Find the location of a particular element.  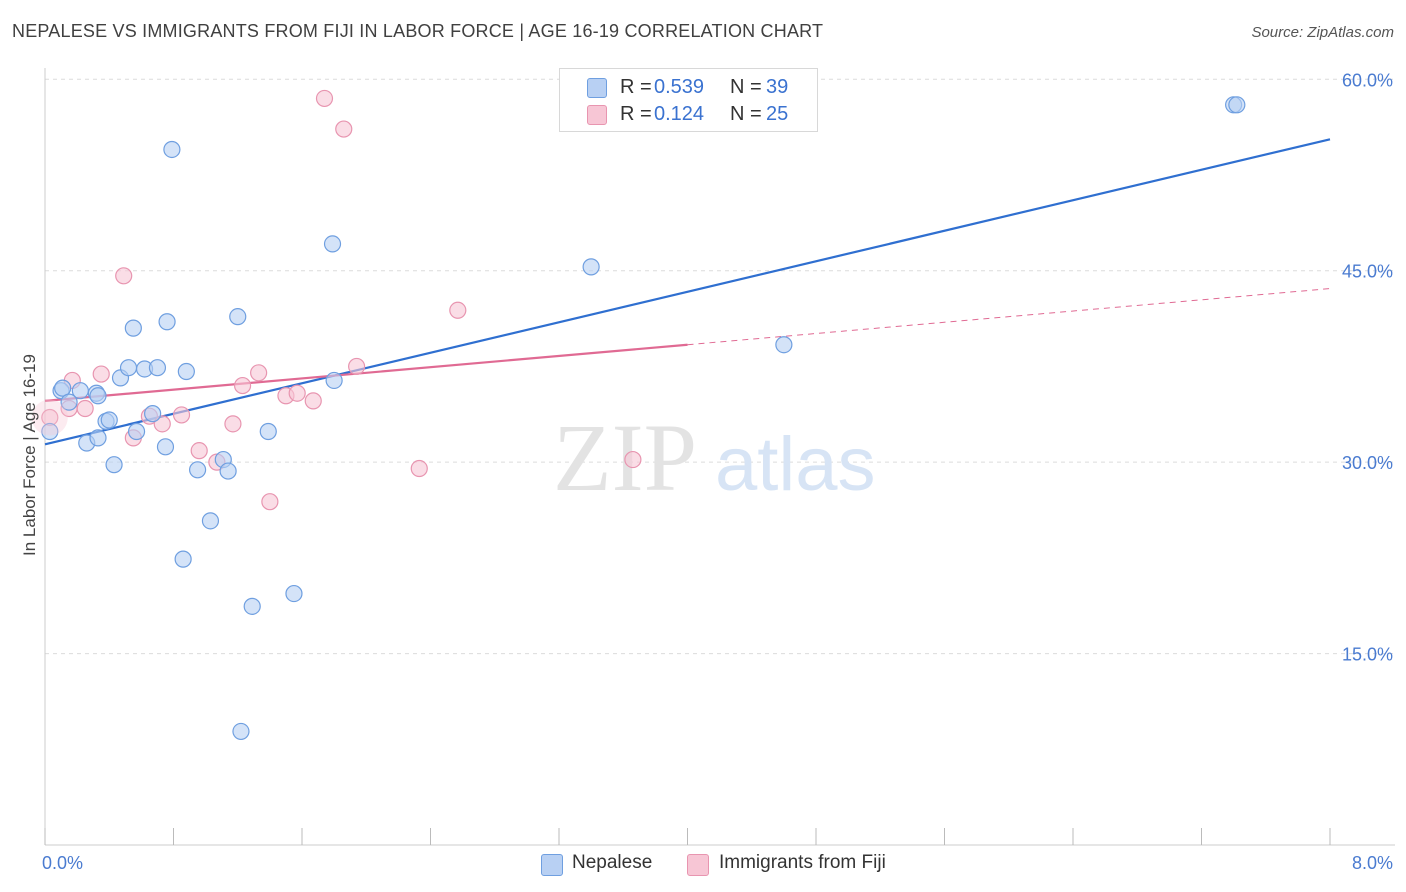

legend-r-value: 0.124 is located at coordinates (679, 114).